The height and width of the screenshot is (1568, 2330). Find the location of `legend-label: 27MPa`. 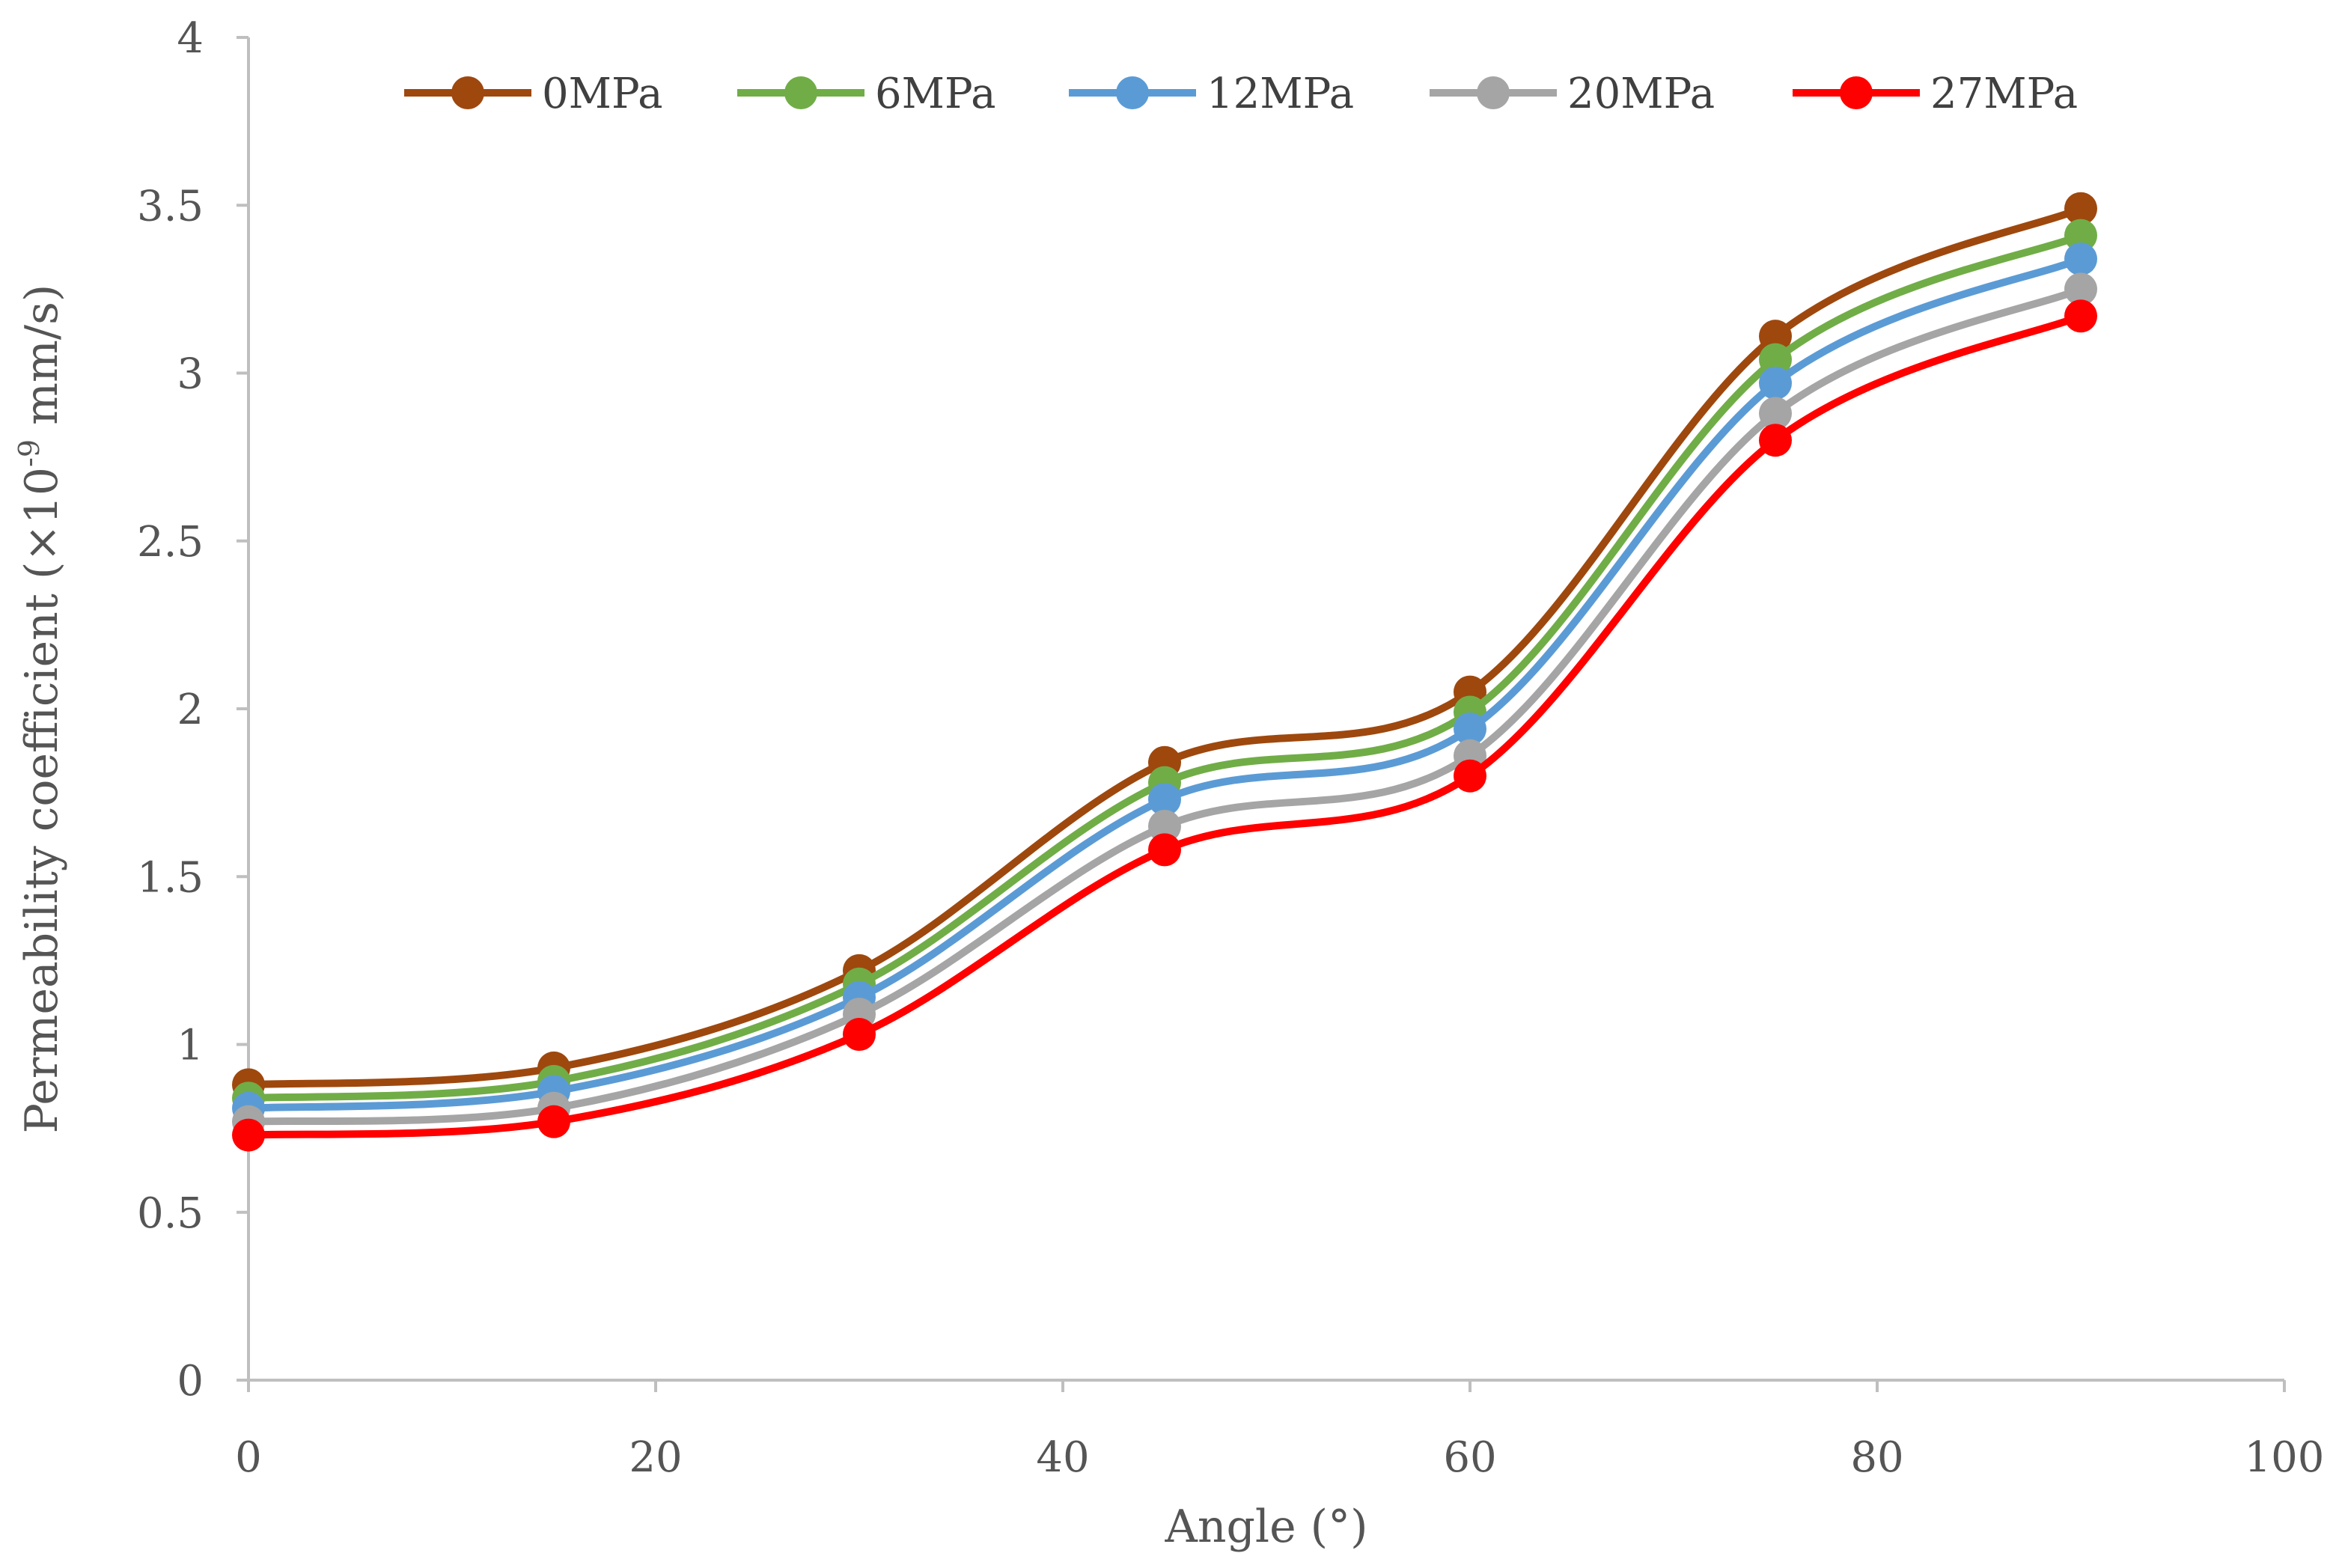

legend-label: 27MPa is located at coordinates (2004, 94).